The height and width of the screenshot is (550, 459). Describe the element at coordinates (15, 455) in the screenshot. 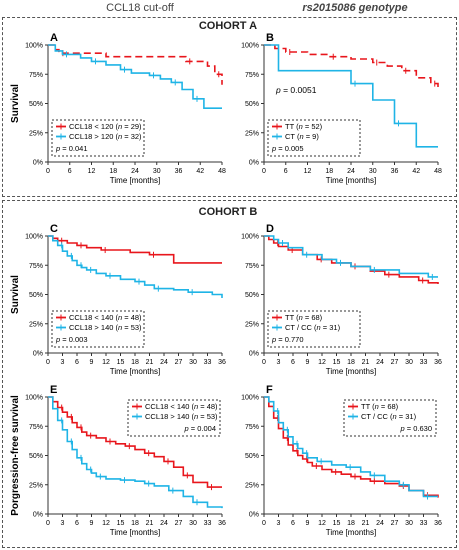

I see `y-axis-label: Porgression-free survival` at that location.